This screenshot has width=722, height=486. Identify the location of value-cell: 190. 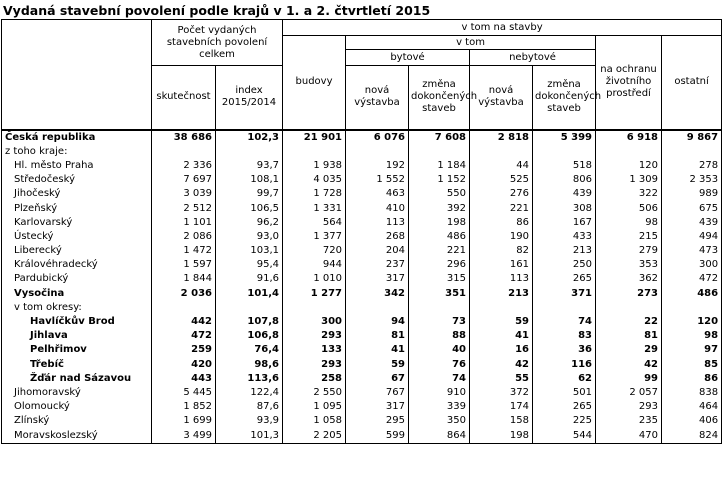
(501, 236).